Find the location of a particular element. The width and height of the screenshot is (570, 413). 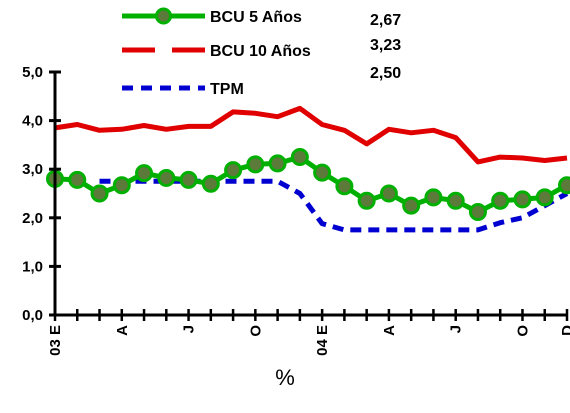

y-tick-label: 2,0 is located at coordinates (32, 218).